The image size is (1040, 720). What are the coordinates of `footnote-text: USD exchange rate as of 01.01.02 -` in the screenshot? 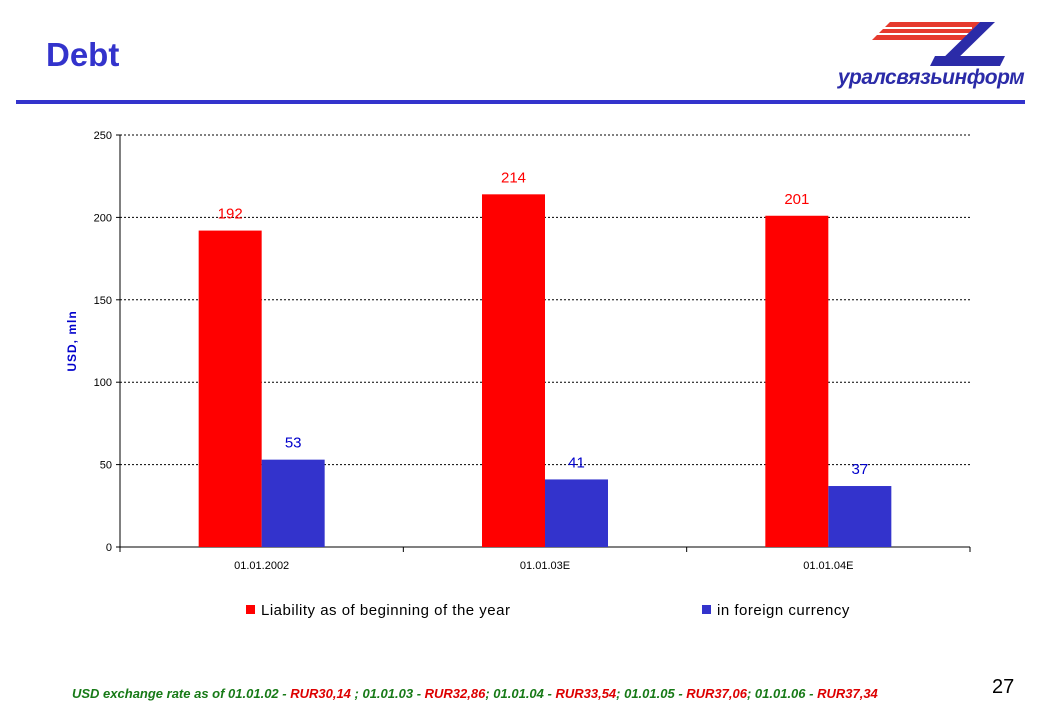 It's located at (181, 693).